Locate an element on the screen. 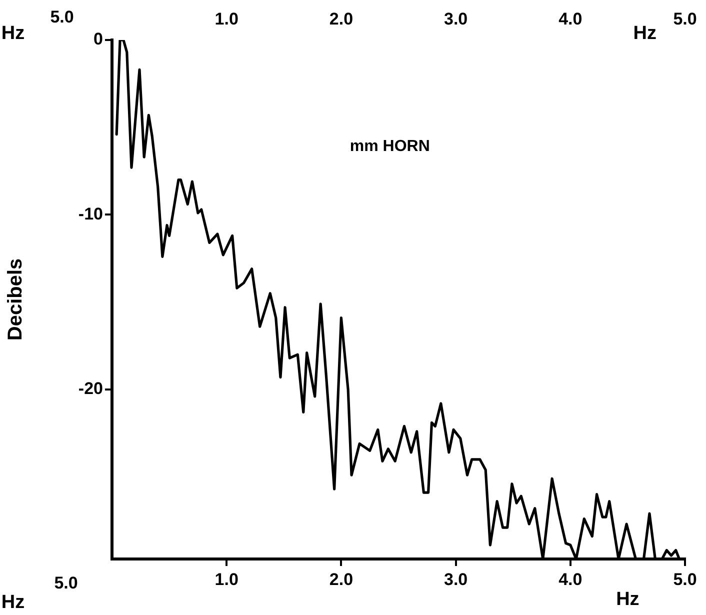 This screenshot has height=615, width=706. x2-tick-label: 3.0 is located at coordinates (456, 18).